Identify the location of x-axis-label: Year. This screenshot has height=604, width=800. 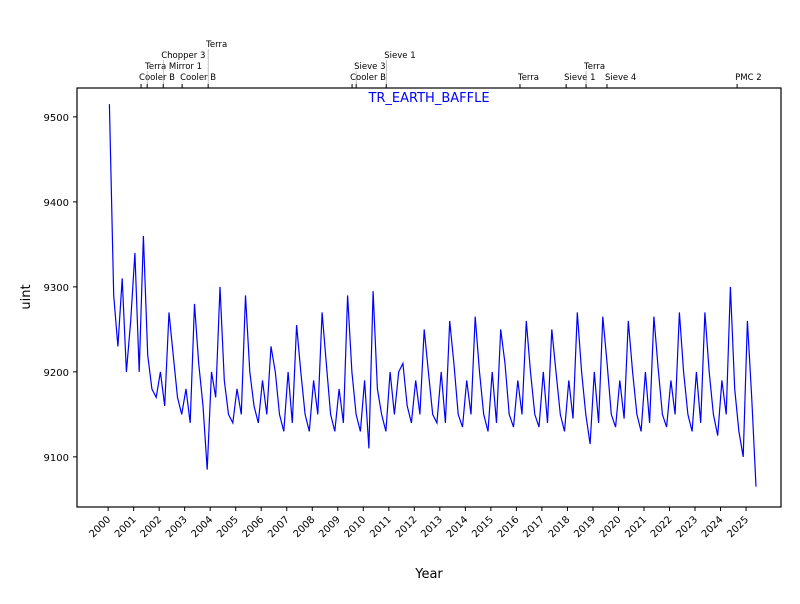
(428, 574).